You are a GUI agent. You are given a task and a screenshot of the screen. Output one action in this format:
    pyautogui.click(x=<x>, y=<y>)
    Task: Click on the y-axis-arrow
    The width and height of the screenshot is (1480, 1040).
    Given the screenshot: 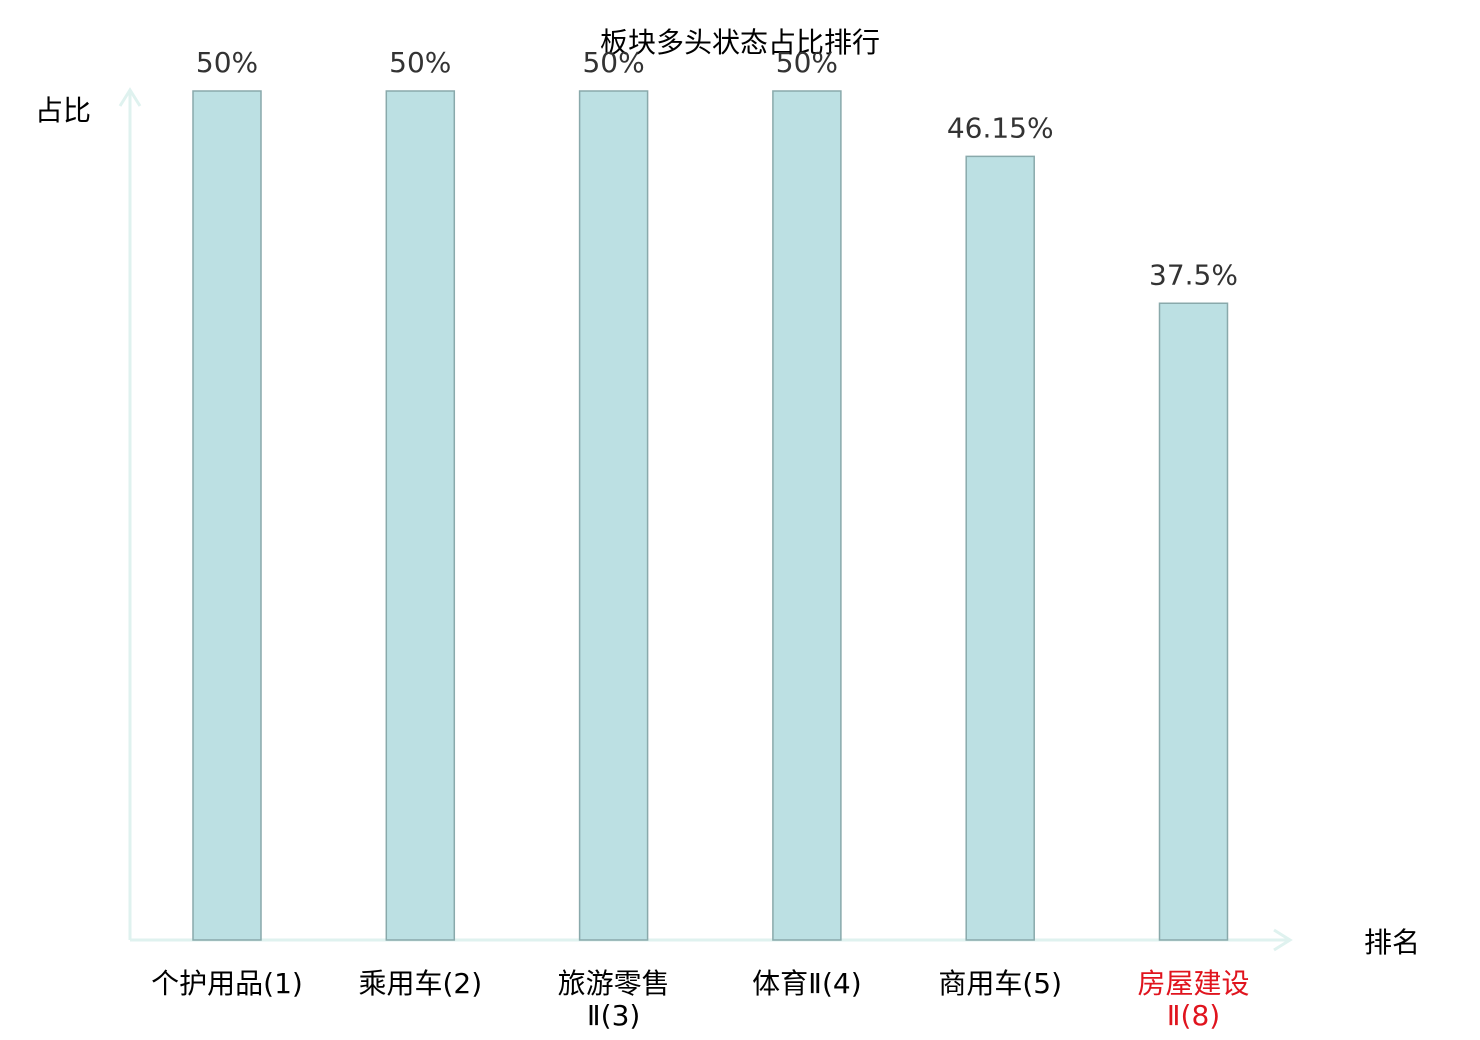 What is the action you would take?
    pyautogui.click(x=130, y=97)
    